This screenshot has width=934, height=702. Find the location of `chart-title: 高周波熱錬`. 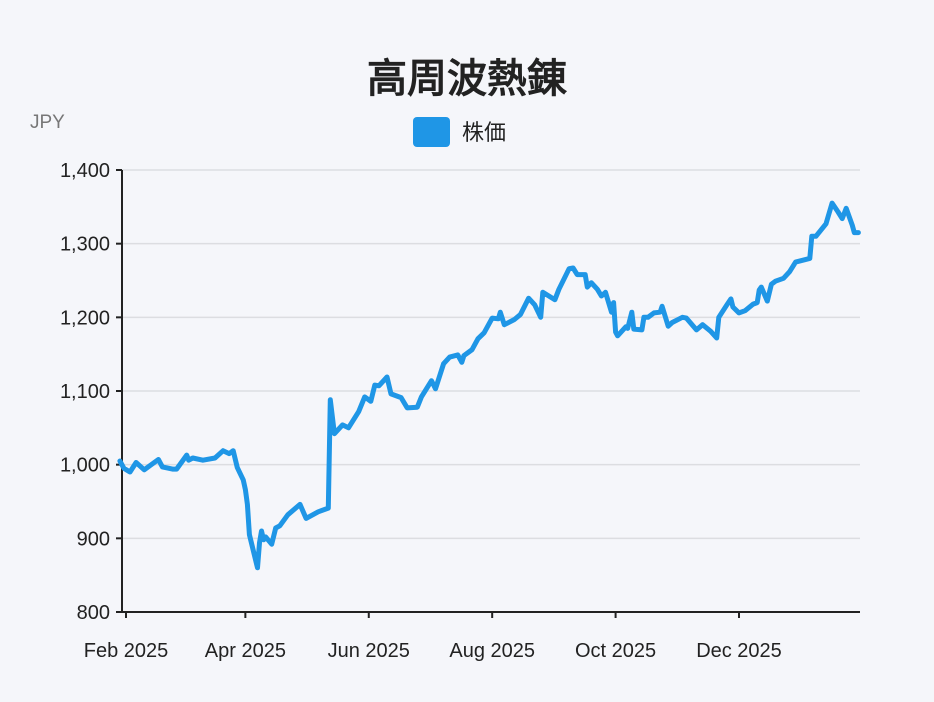

chart-title: 高周波熱錬 is located at coordinates (467, 79).